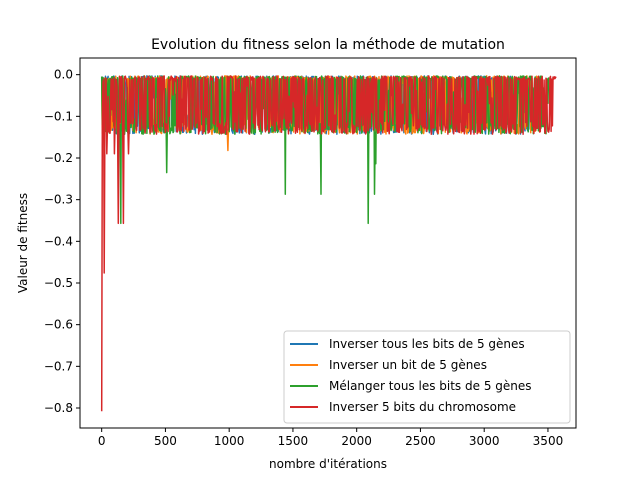 This screenshot has width=640, height=480. What do you see at coordinates (484, 441) in the screenshot?
I see `x-tick-label: 3000` at bounding box center [484, 441].